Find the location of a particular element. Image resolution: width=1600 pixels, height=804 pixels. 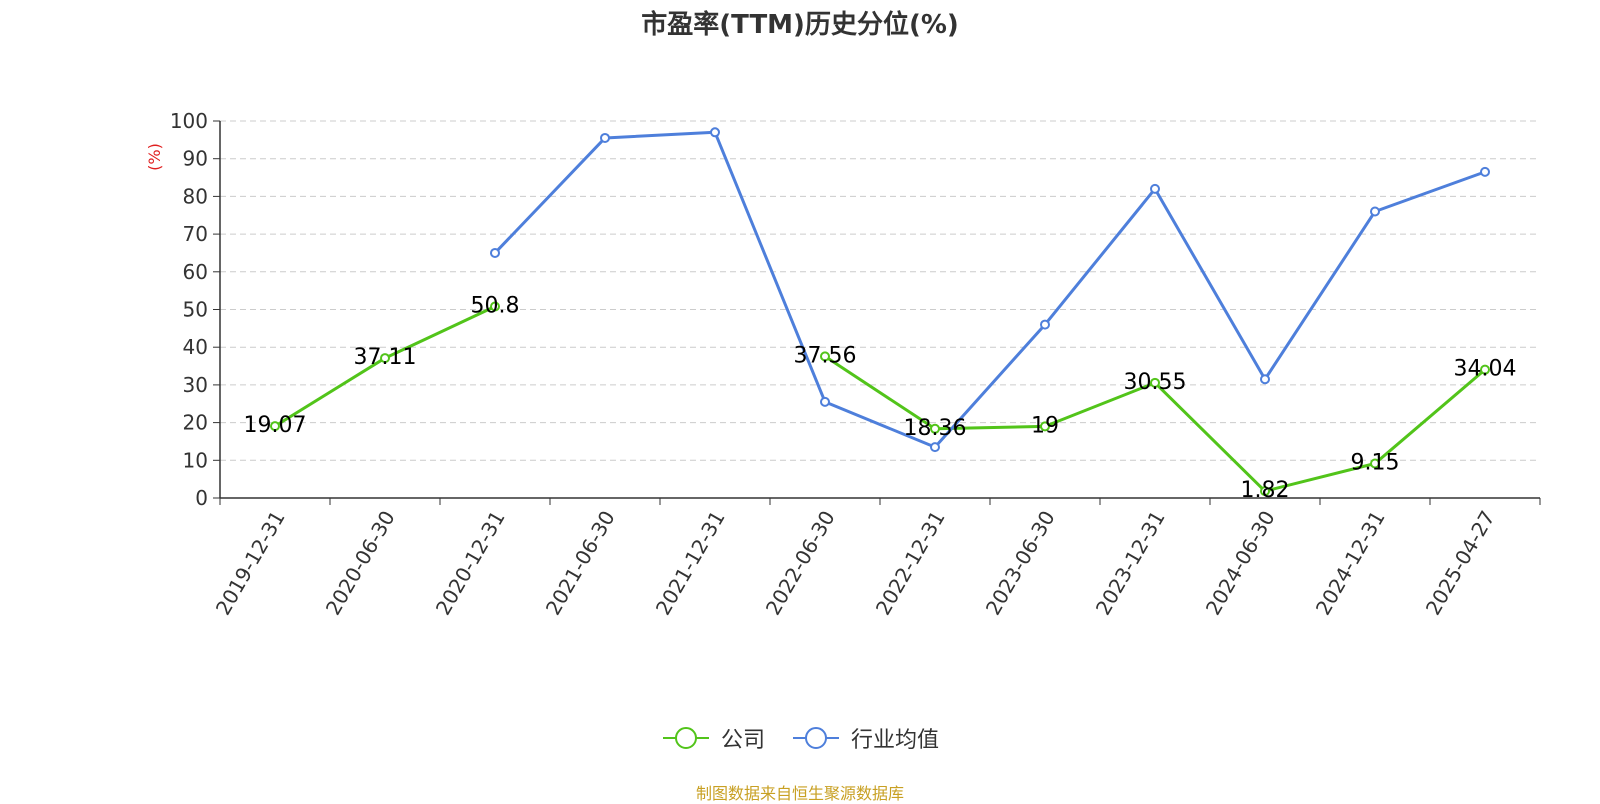

y-tick-label: 10 is located at coordinates (195, 460).